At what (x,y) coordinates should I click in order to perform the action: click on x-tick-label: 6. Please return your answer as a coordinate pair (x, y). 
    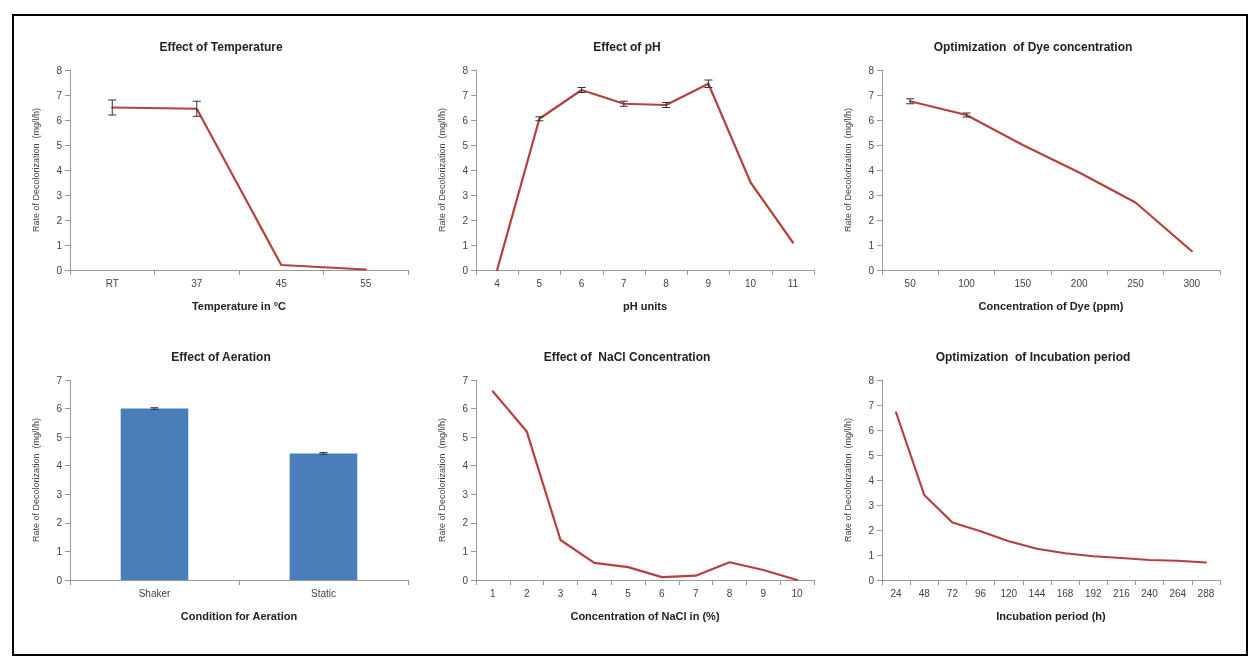
    Looking at the image, I should click on (581, 283).